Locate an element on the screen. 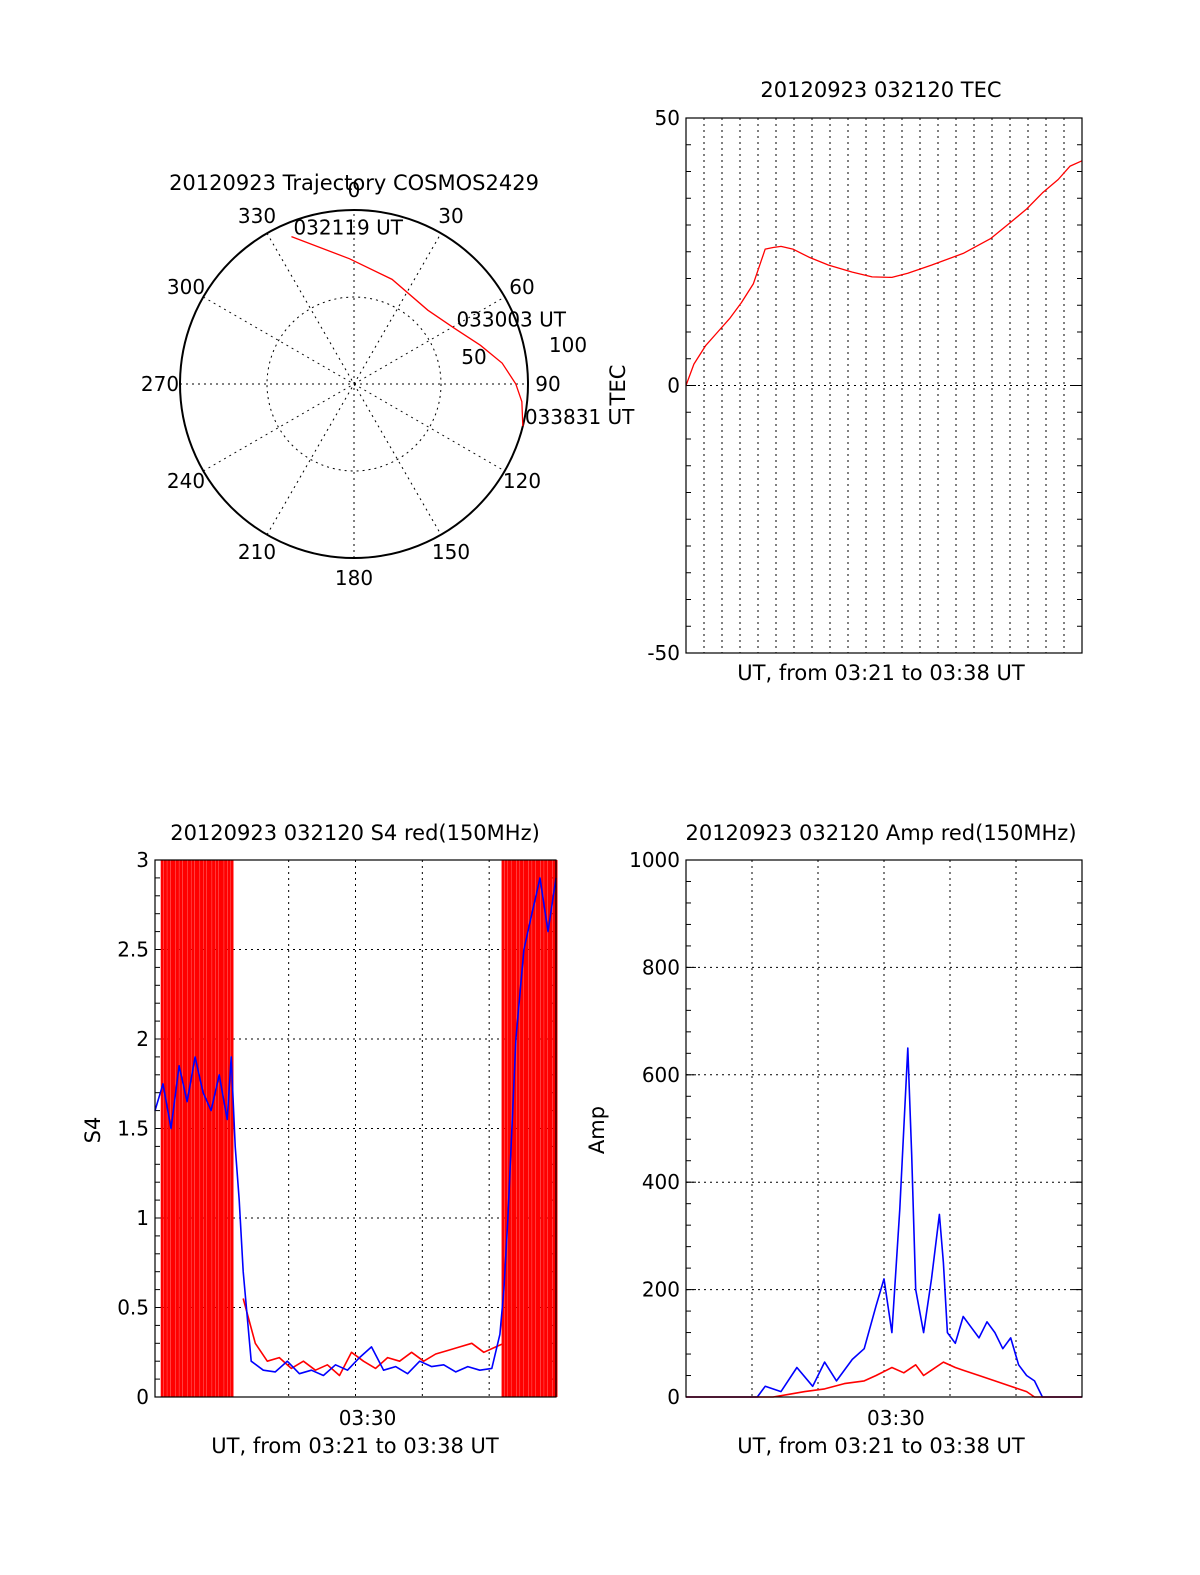  polar-azimuth-label: 150 is located at coordinates (451, 552).